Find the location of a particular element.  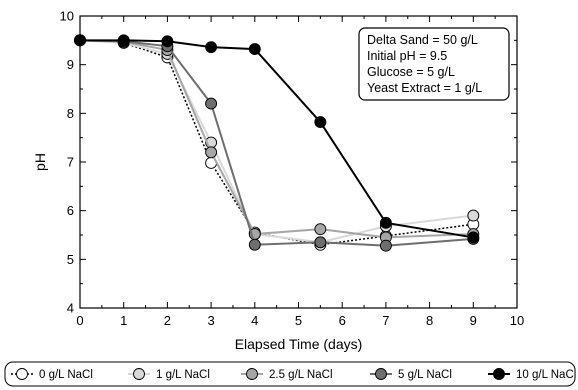

legend-item: 5 g/L NaCl is located at coordinates (411, 374).